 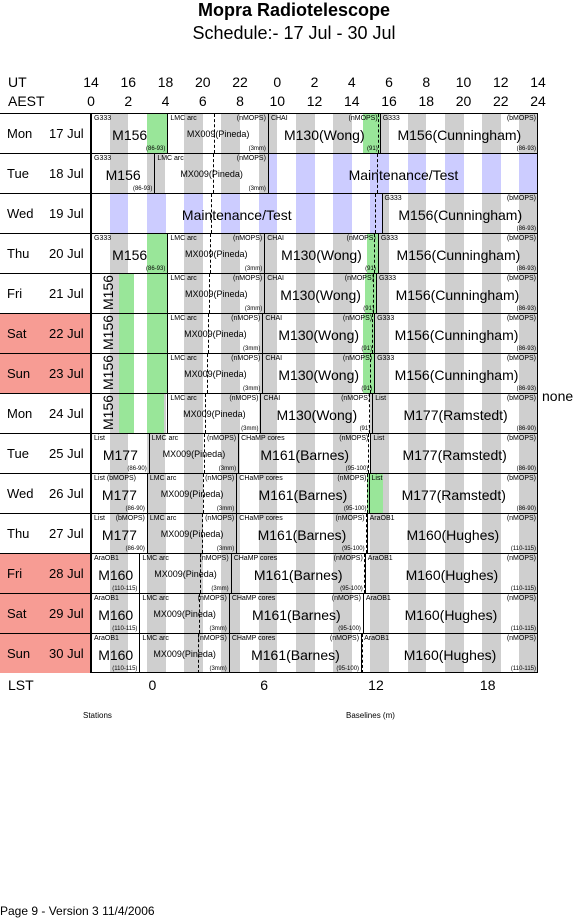 What do you see at coordinates (66, 173) in the screenshot?
I see `day-date: 18 Jul` at bounding box center [66, 173].